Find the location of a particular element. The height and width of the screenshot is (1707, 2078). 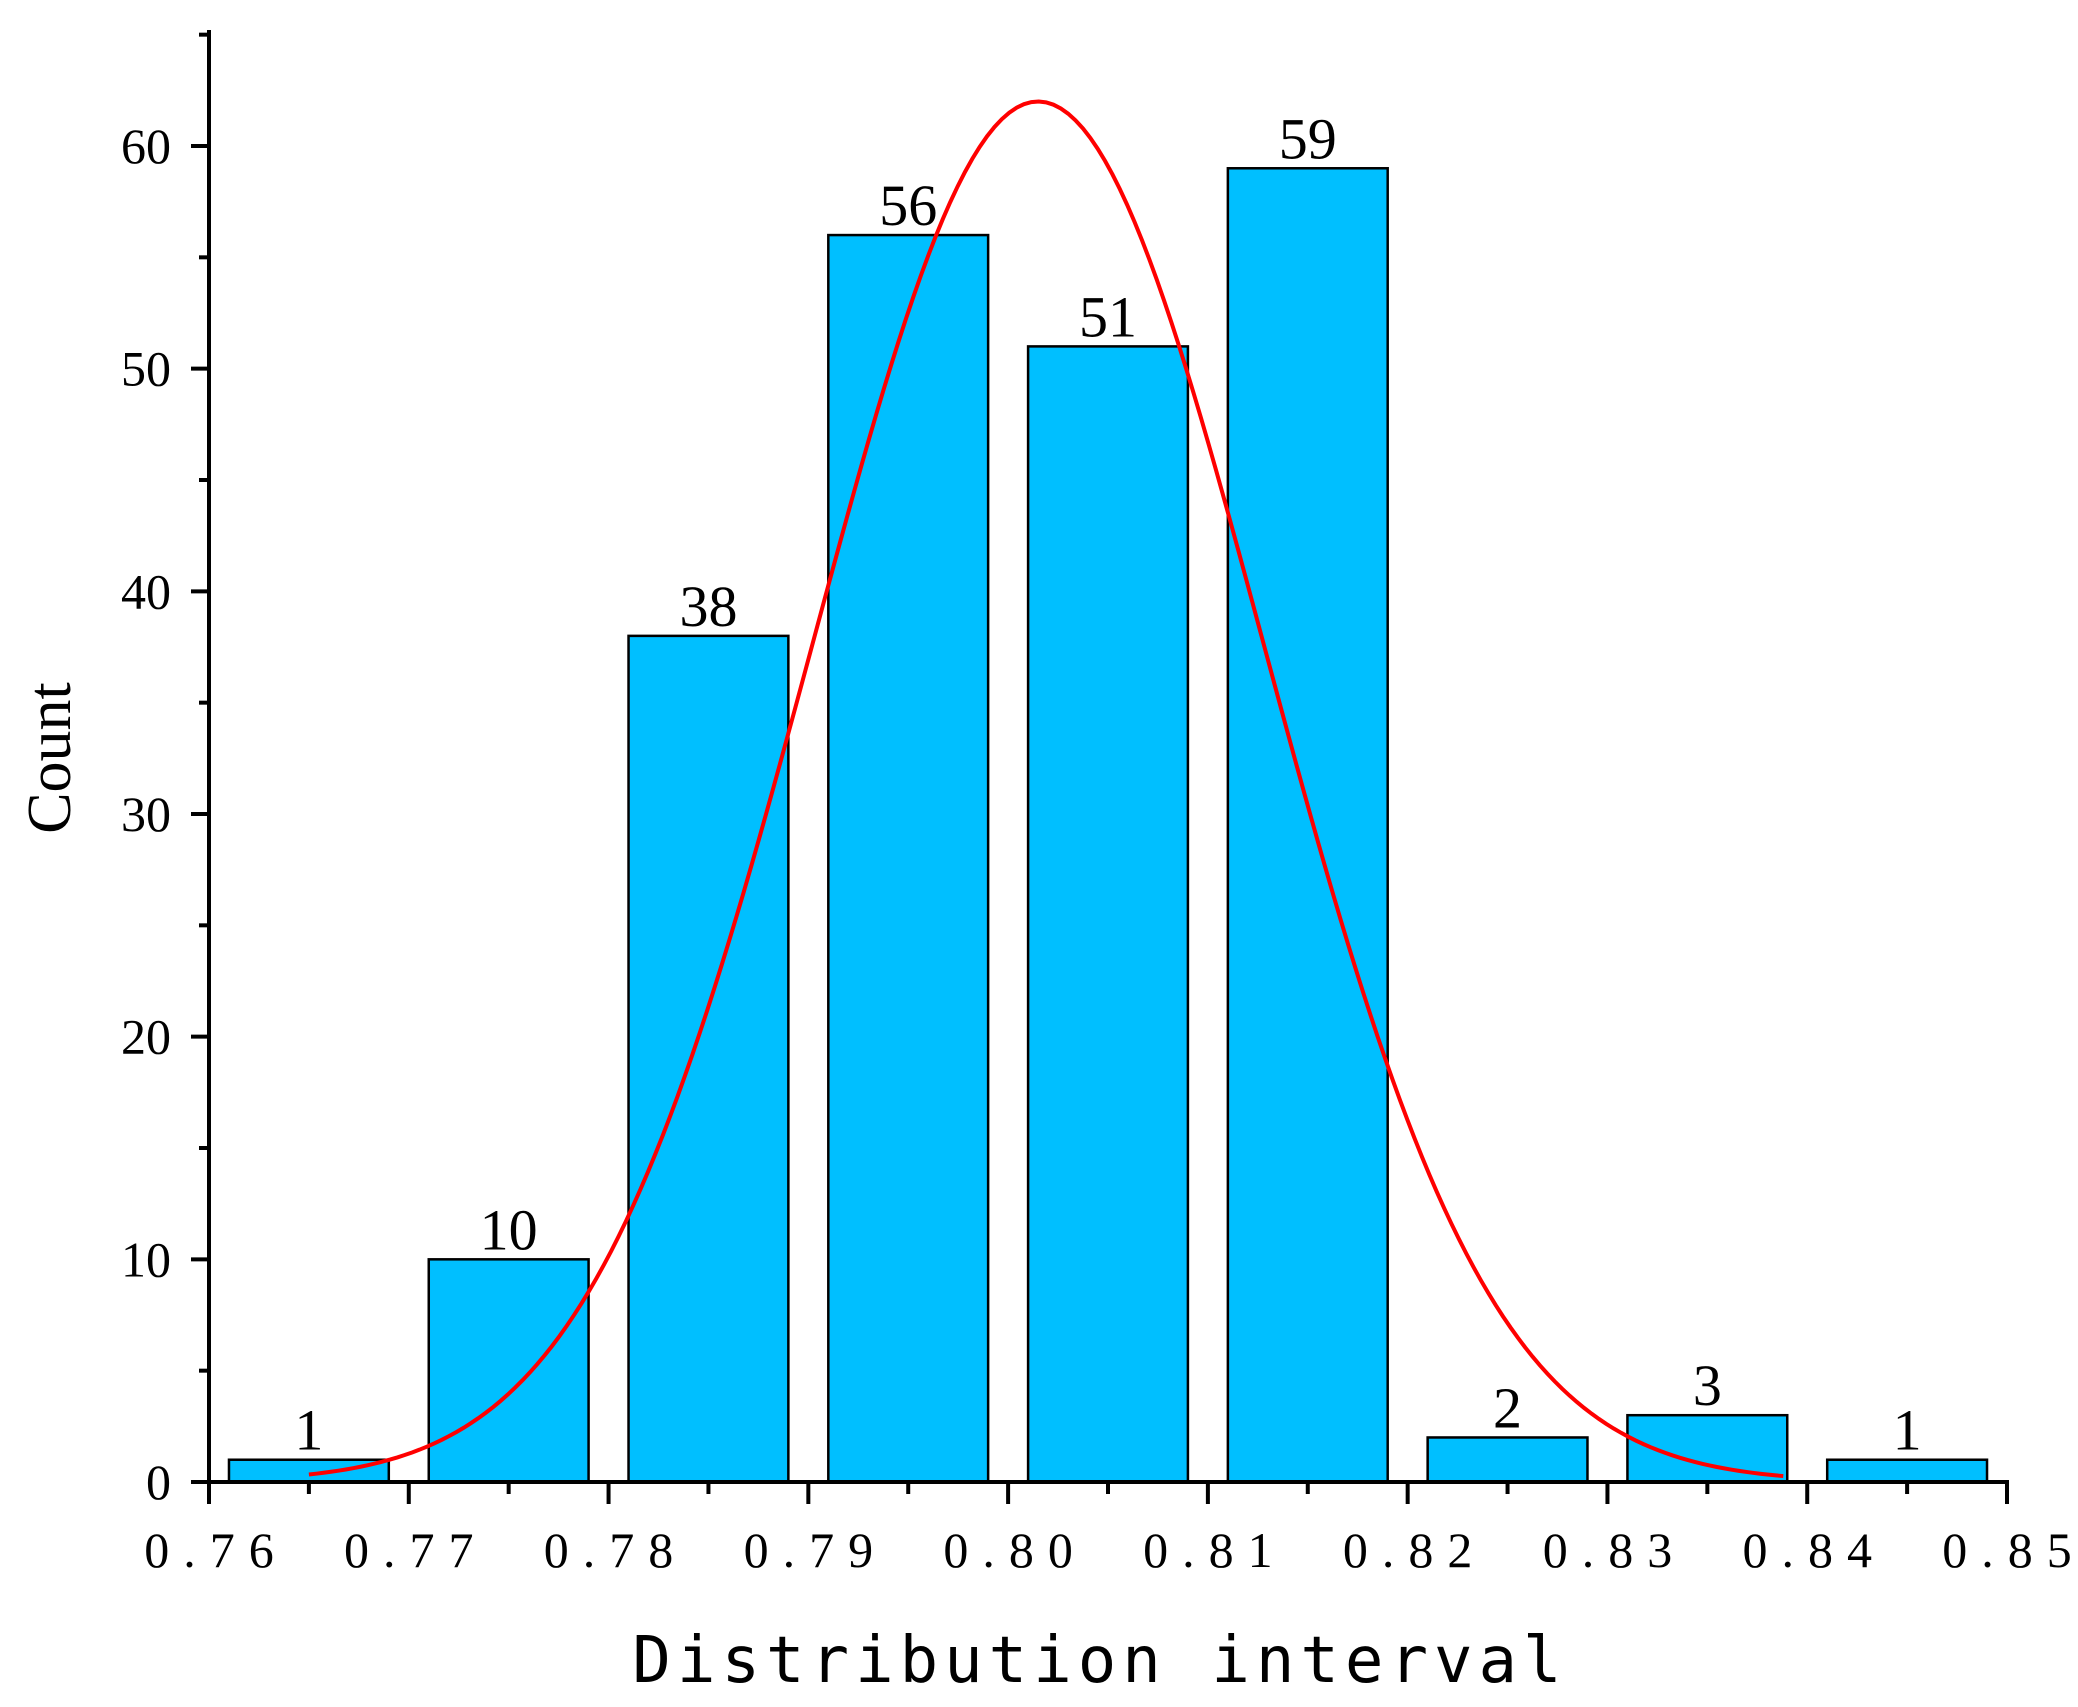

y-tick-label-3: 30 is located at coordinates (146, 814).